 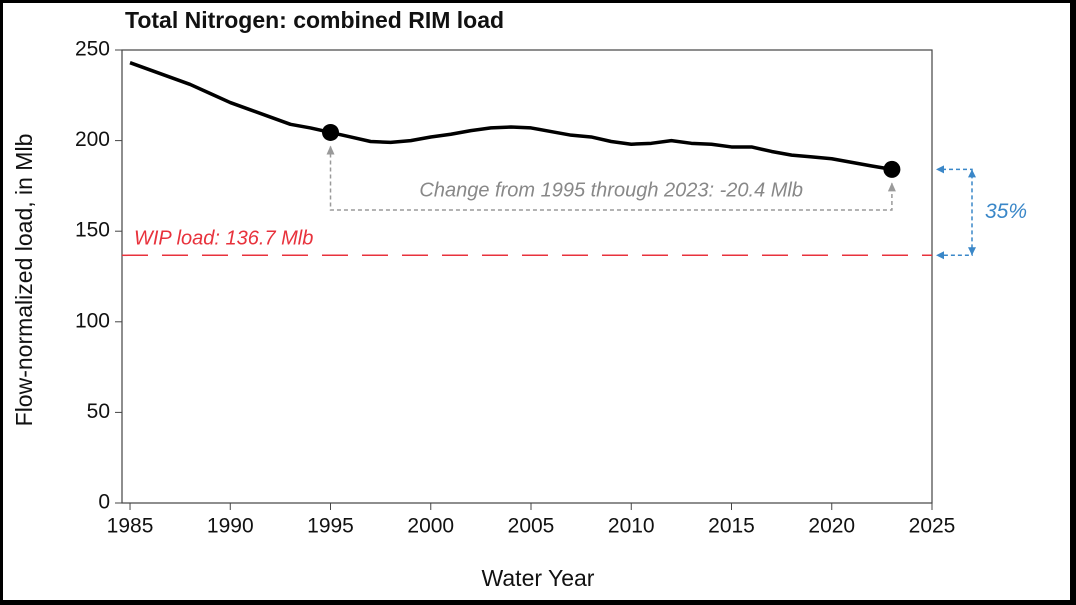 I want to click on y-tick-label: 100, so click(x=92, y=320).